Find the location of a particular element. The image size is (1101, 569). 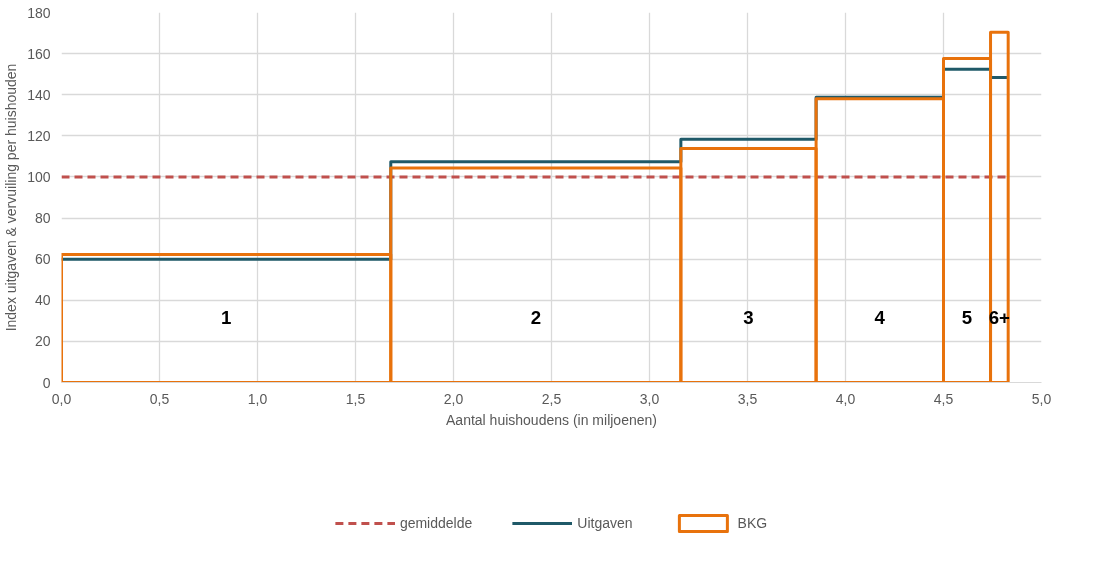

y-tick-label: 180 is located at coordinates (39, 12).